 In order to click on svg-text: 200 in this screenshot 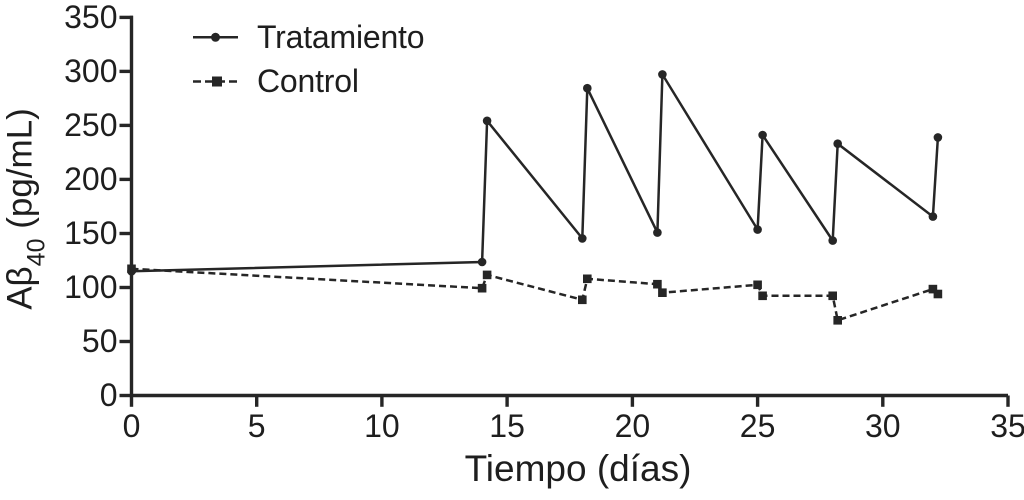, I will do `click(90, 179)`.